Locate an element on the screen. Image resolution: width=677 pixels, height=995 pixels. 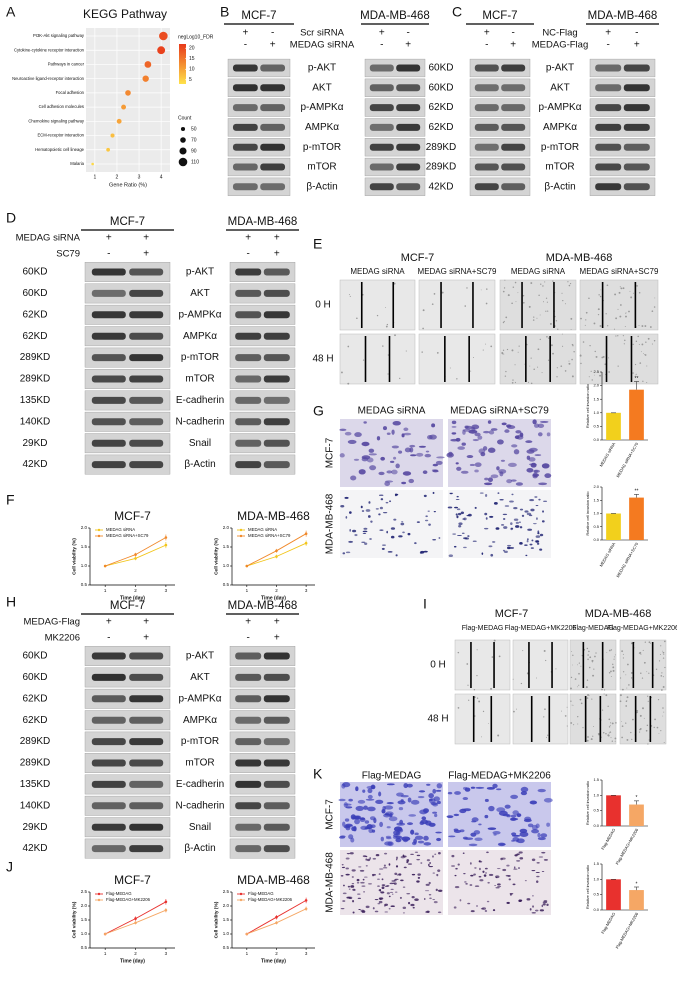
size-tick-label: 50 is located at coordinates (194, 129).